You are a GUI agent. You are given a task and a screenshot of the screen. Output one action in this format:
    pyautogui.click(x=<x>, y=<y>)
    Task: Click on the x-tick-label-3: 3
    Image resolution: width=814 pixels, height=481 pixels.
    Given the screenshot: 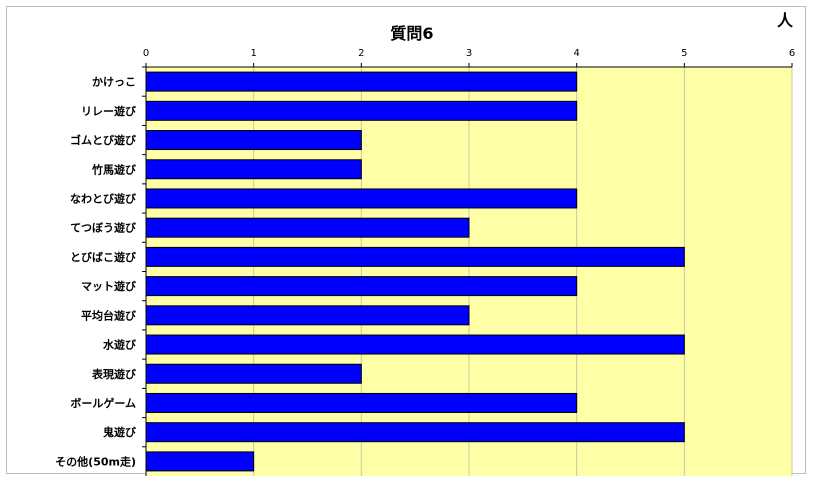 What is the action you would take?
    pyautogui.click(x=469, y=53)
    